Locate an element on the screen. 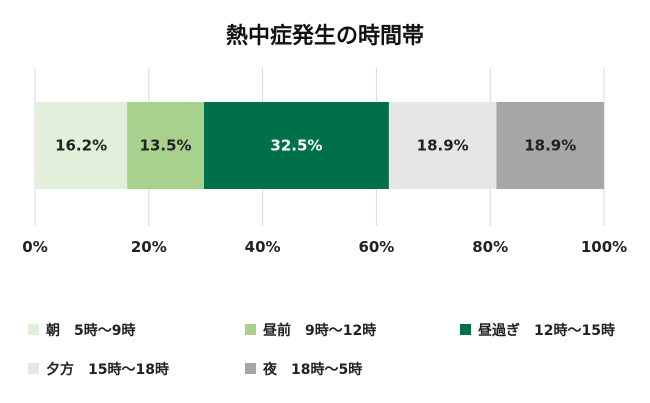 Image resolution: width=650 pixels, height=403 pixels. x-tick-label-0: 0% is located at coordinates (34, 247).